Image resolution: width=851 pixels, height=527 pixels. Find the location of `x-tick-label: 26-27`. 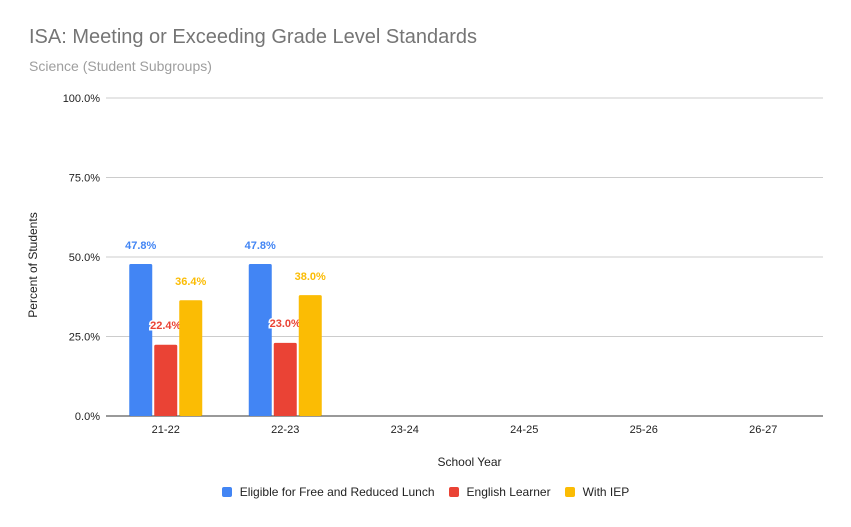

x-tick-label: 26-27 is located at coordinates (763, 430).